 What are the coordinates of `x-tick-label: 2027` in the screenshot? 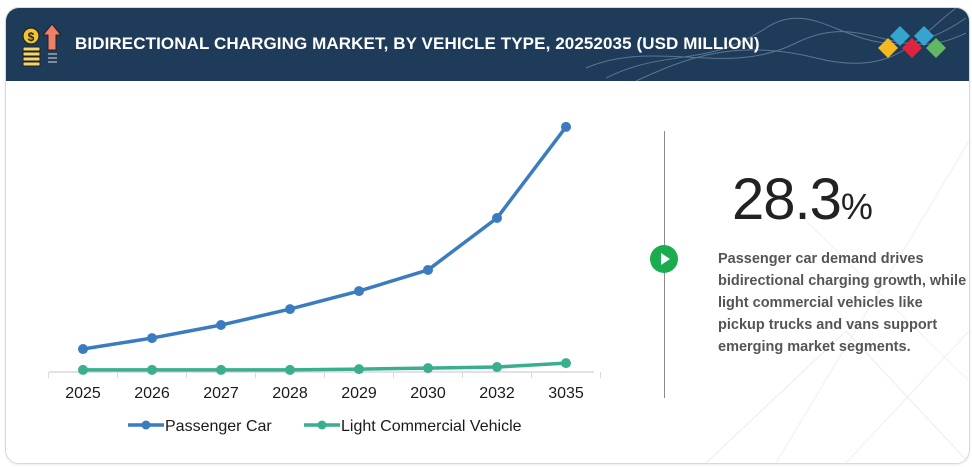 It's located at (221, 393).